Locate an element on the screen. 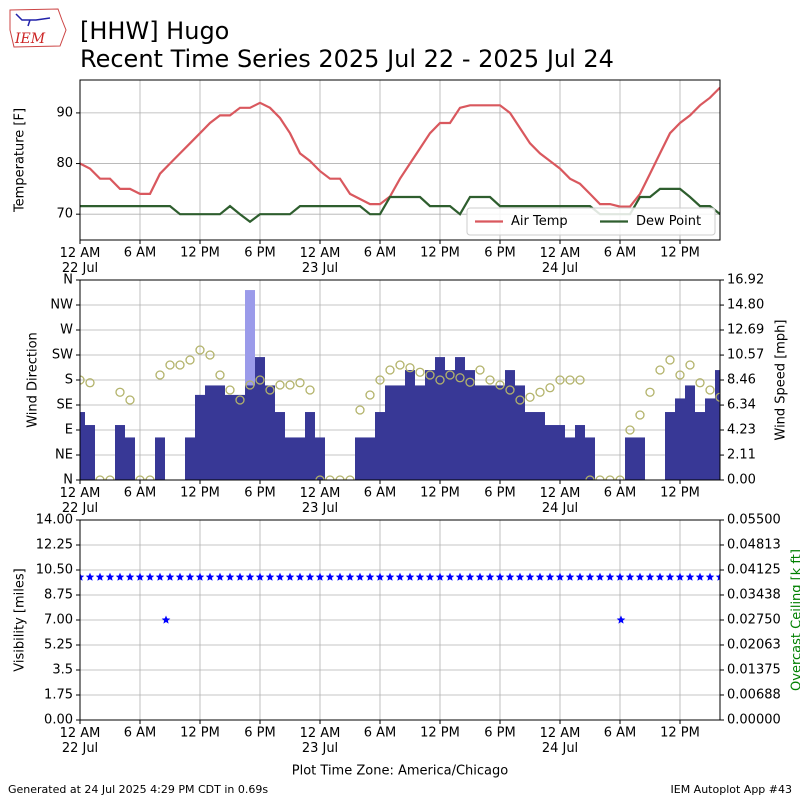  y-tick-label: S is located at coordinates (69, 380).